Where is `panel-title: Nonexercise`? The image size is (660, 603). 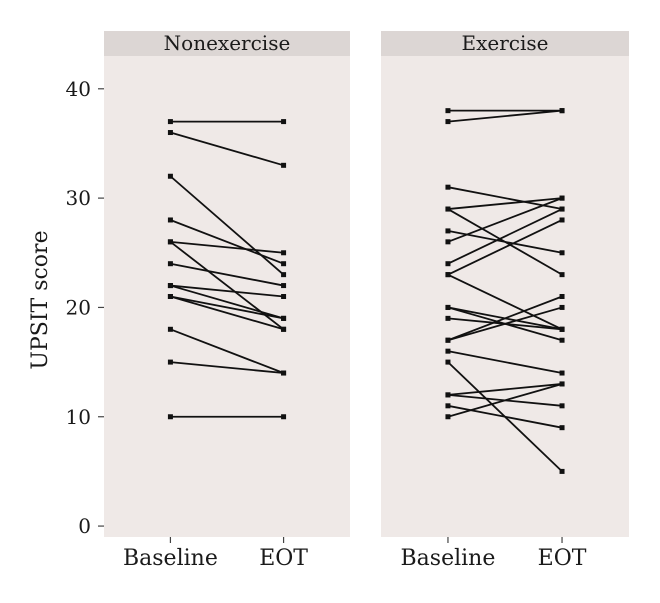 panel-title: Nonexercise is located at coordinates (227, 43).